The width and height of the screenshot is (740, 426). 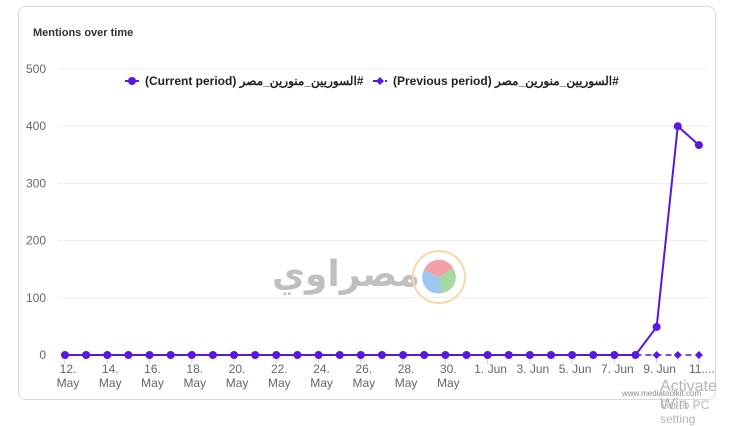 What do you see at coordinates (321, 369) in the screenshot?
I see `x-tick-label: 24.` at bounding box center [321, 369].